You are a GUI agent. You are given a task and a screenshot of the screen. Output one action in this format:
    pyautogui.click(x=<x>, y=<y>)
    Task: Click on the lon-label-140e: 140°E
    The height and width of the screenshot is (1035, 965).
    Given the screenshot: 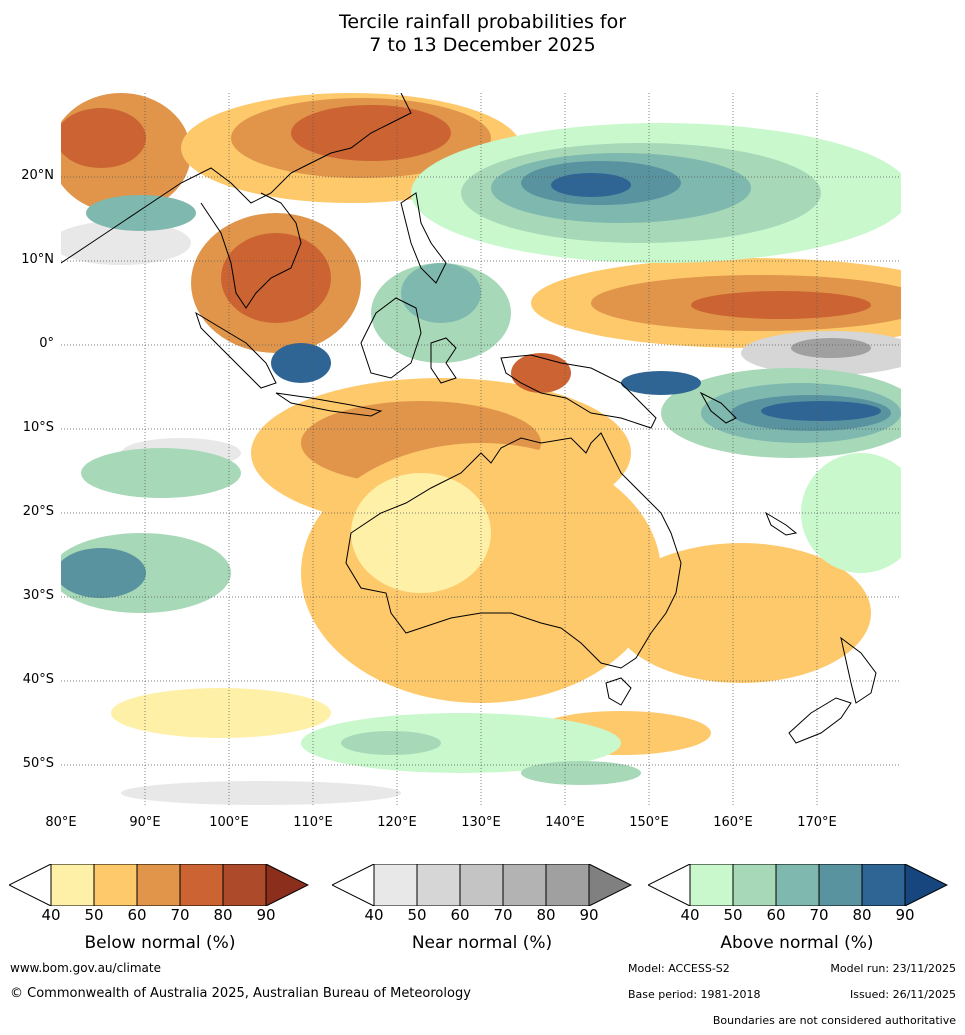 What is the action you would take?
    pyautogui.click(x=565, y=822)
    